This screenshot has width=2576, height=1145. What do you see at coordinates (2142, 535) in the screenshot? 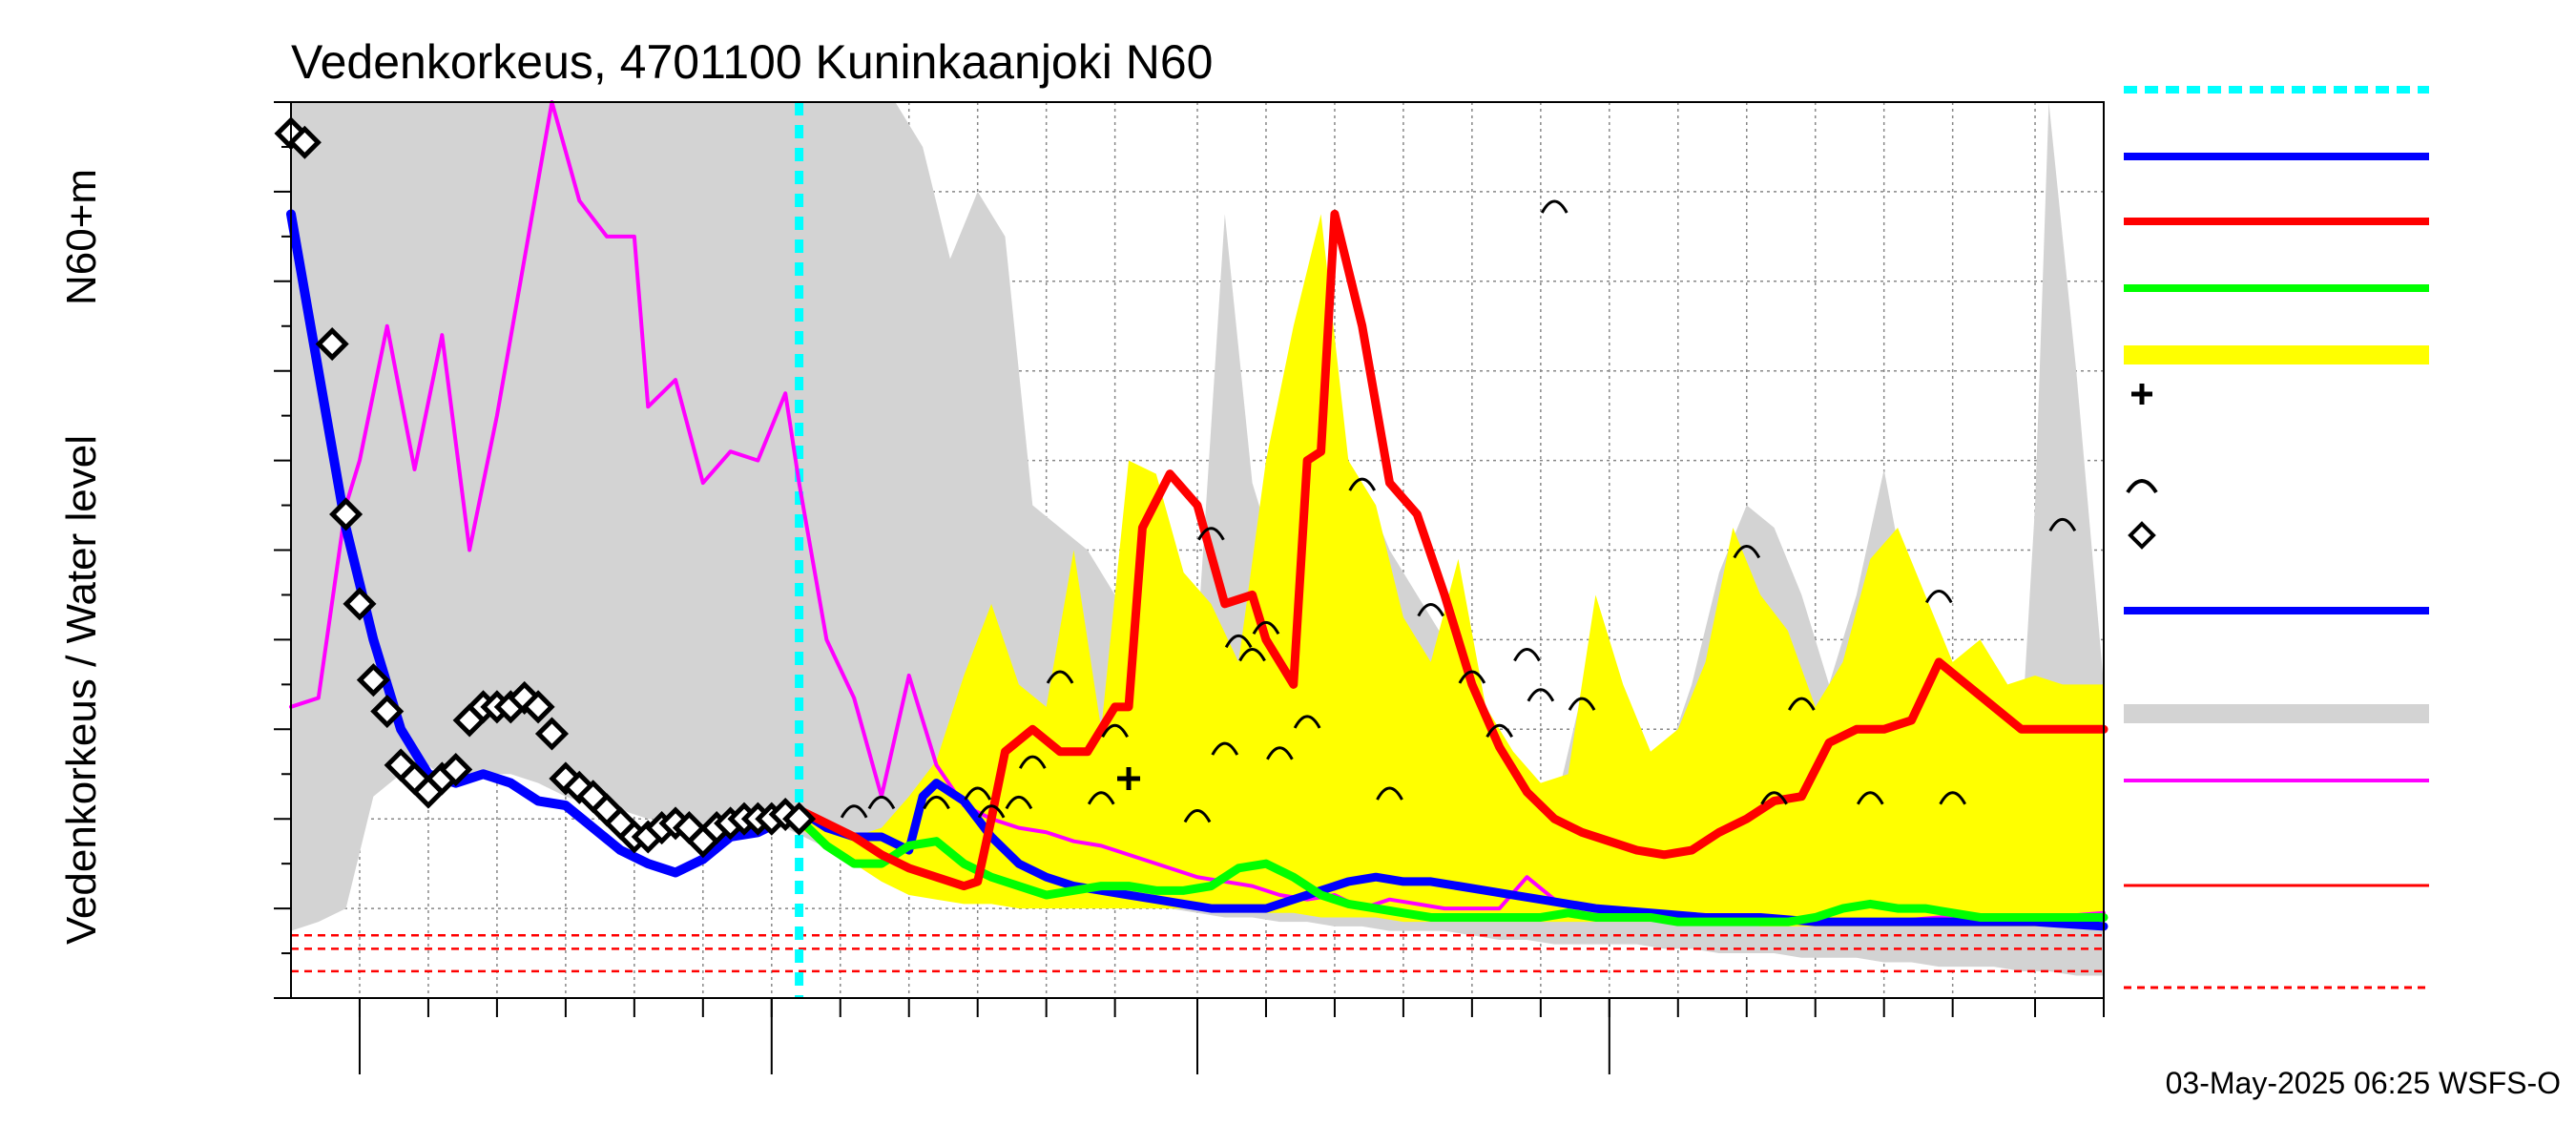
I see `legend-diamond-icon` at bounding box center [2142, 535].